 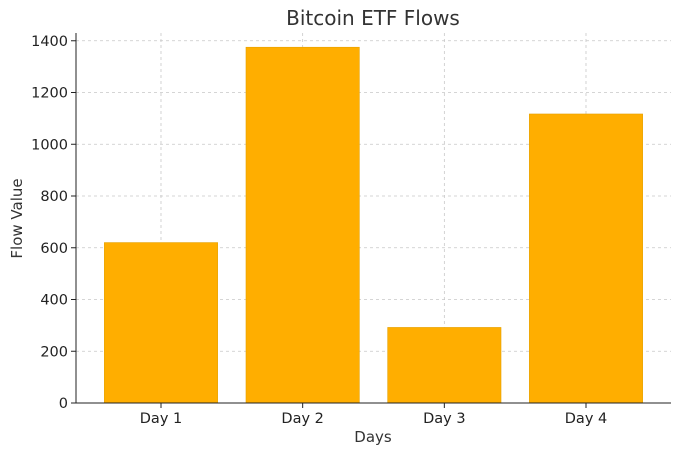 What do you see at coordinates (373, 437) in the screenshot?
I see `x-axis-label: Days` at bounding box center [373, 437].